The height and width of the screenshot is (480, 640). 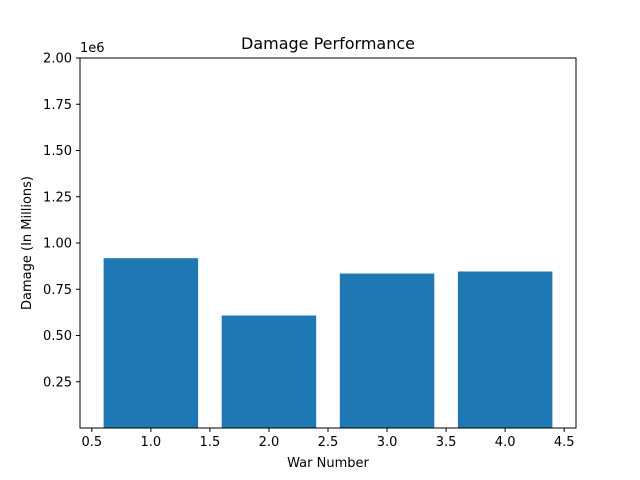 What do you see at coordinates (151, 442) in the screenshot?
I see `x-tick-label: 1.0` at bounding box center [151, 442].